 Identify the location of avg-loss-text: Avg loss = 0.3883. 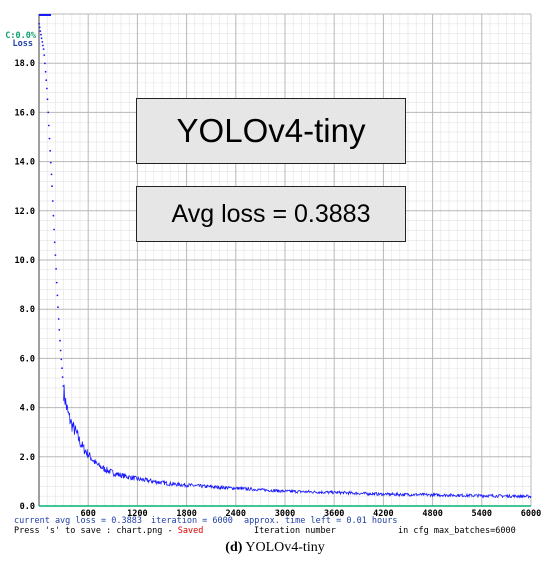
(271, 213).